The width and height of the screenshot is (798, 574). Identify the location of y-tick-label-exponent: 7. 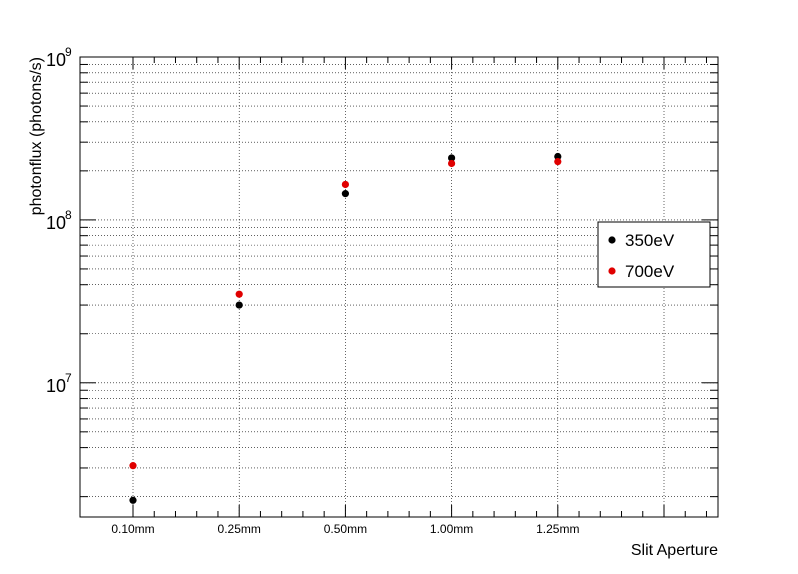
(68, 378).